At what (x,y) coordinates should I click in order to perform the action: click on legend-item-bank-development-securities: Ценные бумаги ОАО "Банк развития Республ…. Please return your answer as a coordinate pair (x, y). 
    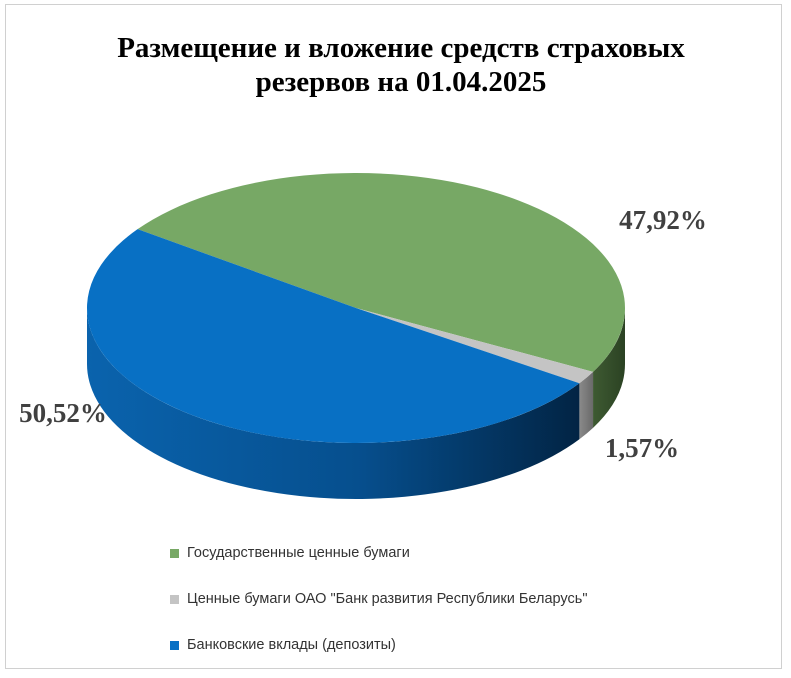
    Looking at the image, I should click on (378, 599).